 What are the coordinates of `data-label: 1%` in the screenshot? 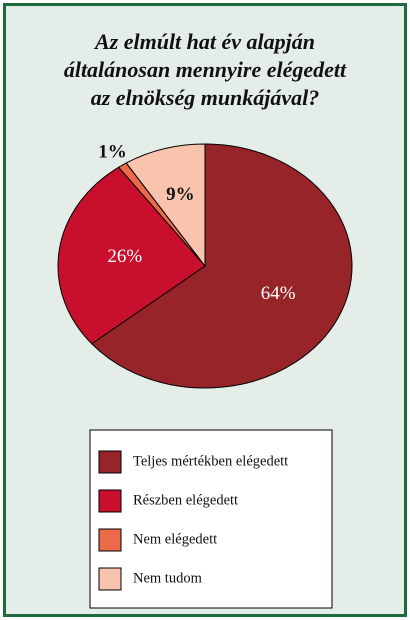 It's located at (112, 151).